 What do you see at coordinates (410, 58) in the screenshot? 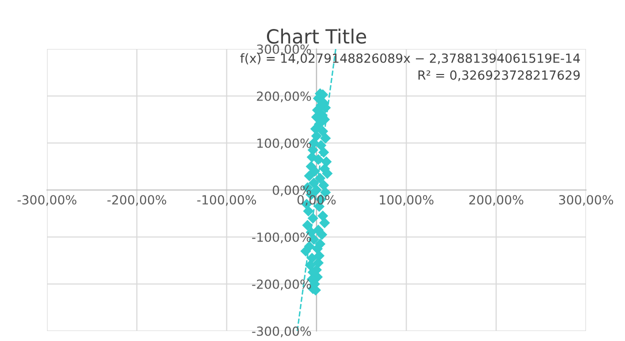
I see `annotation: f(x) = 14,0279148826089x − 2,37881394061519E-14` at bounding box center [410, 58].